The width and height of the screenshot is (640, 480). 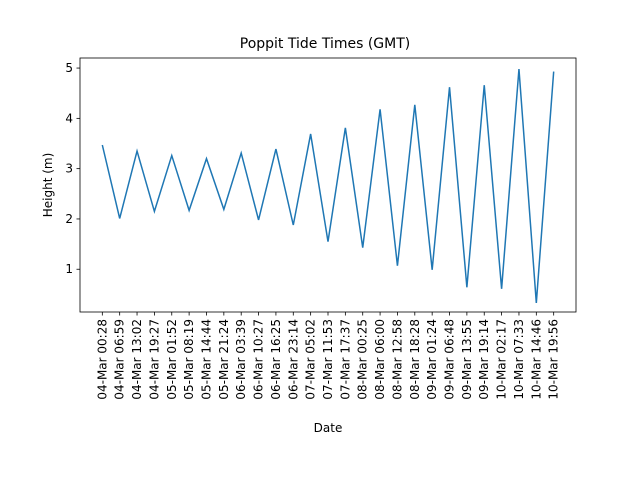 What do you see at coordinates (397, 359) in the screenshot?
I see `x-tick-label: 08-Mar 12:58` at bounding box center [397, 359].